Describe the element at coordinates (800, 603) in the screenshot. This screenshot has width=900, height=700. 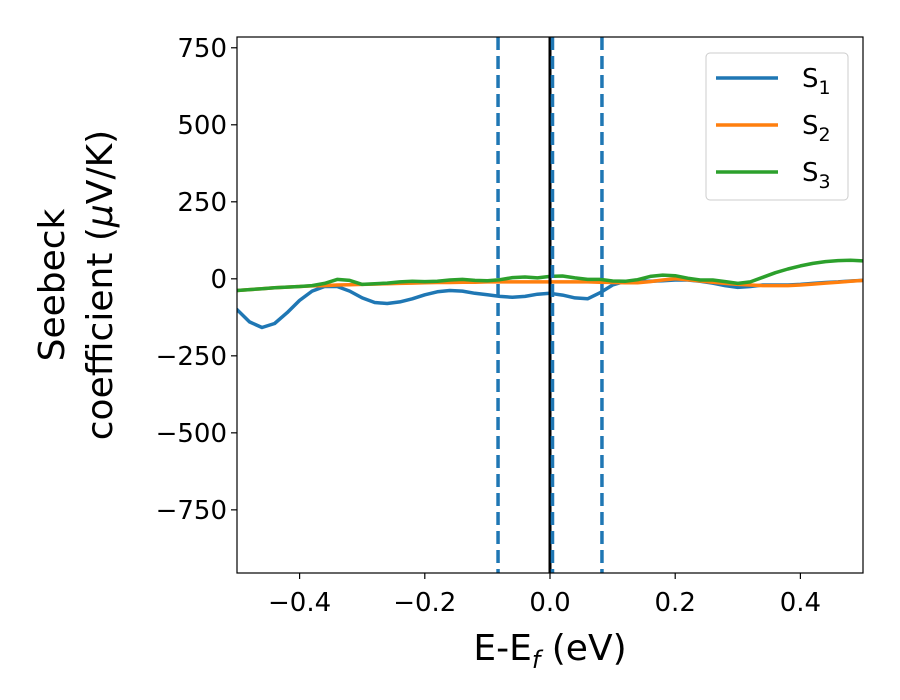
I see `x-tick-label: 0.4` at that location.